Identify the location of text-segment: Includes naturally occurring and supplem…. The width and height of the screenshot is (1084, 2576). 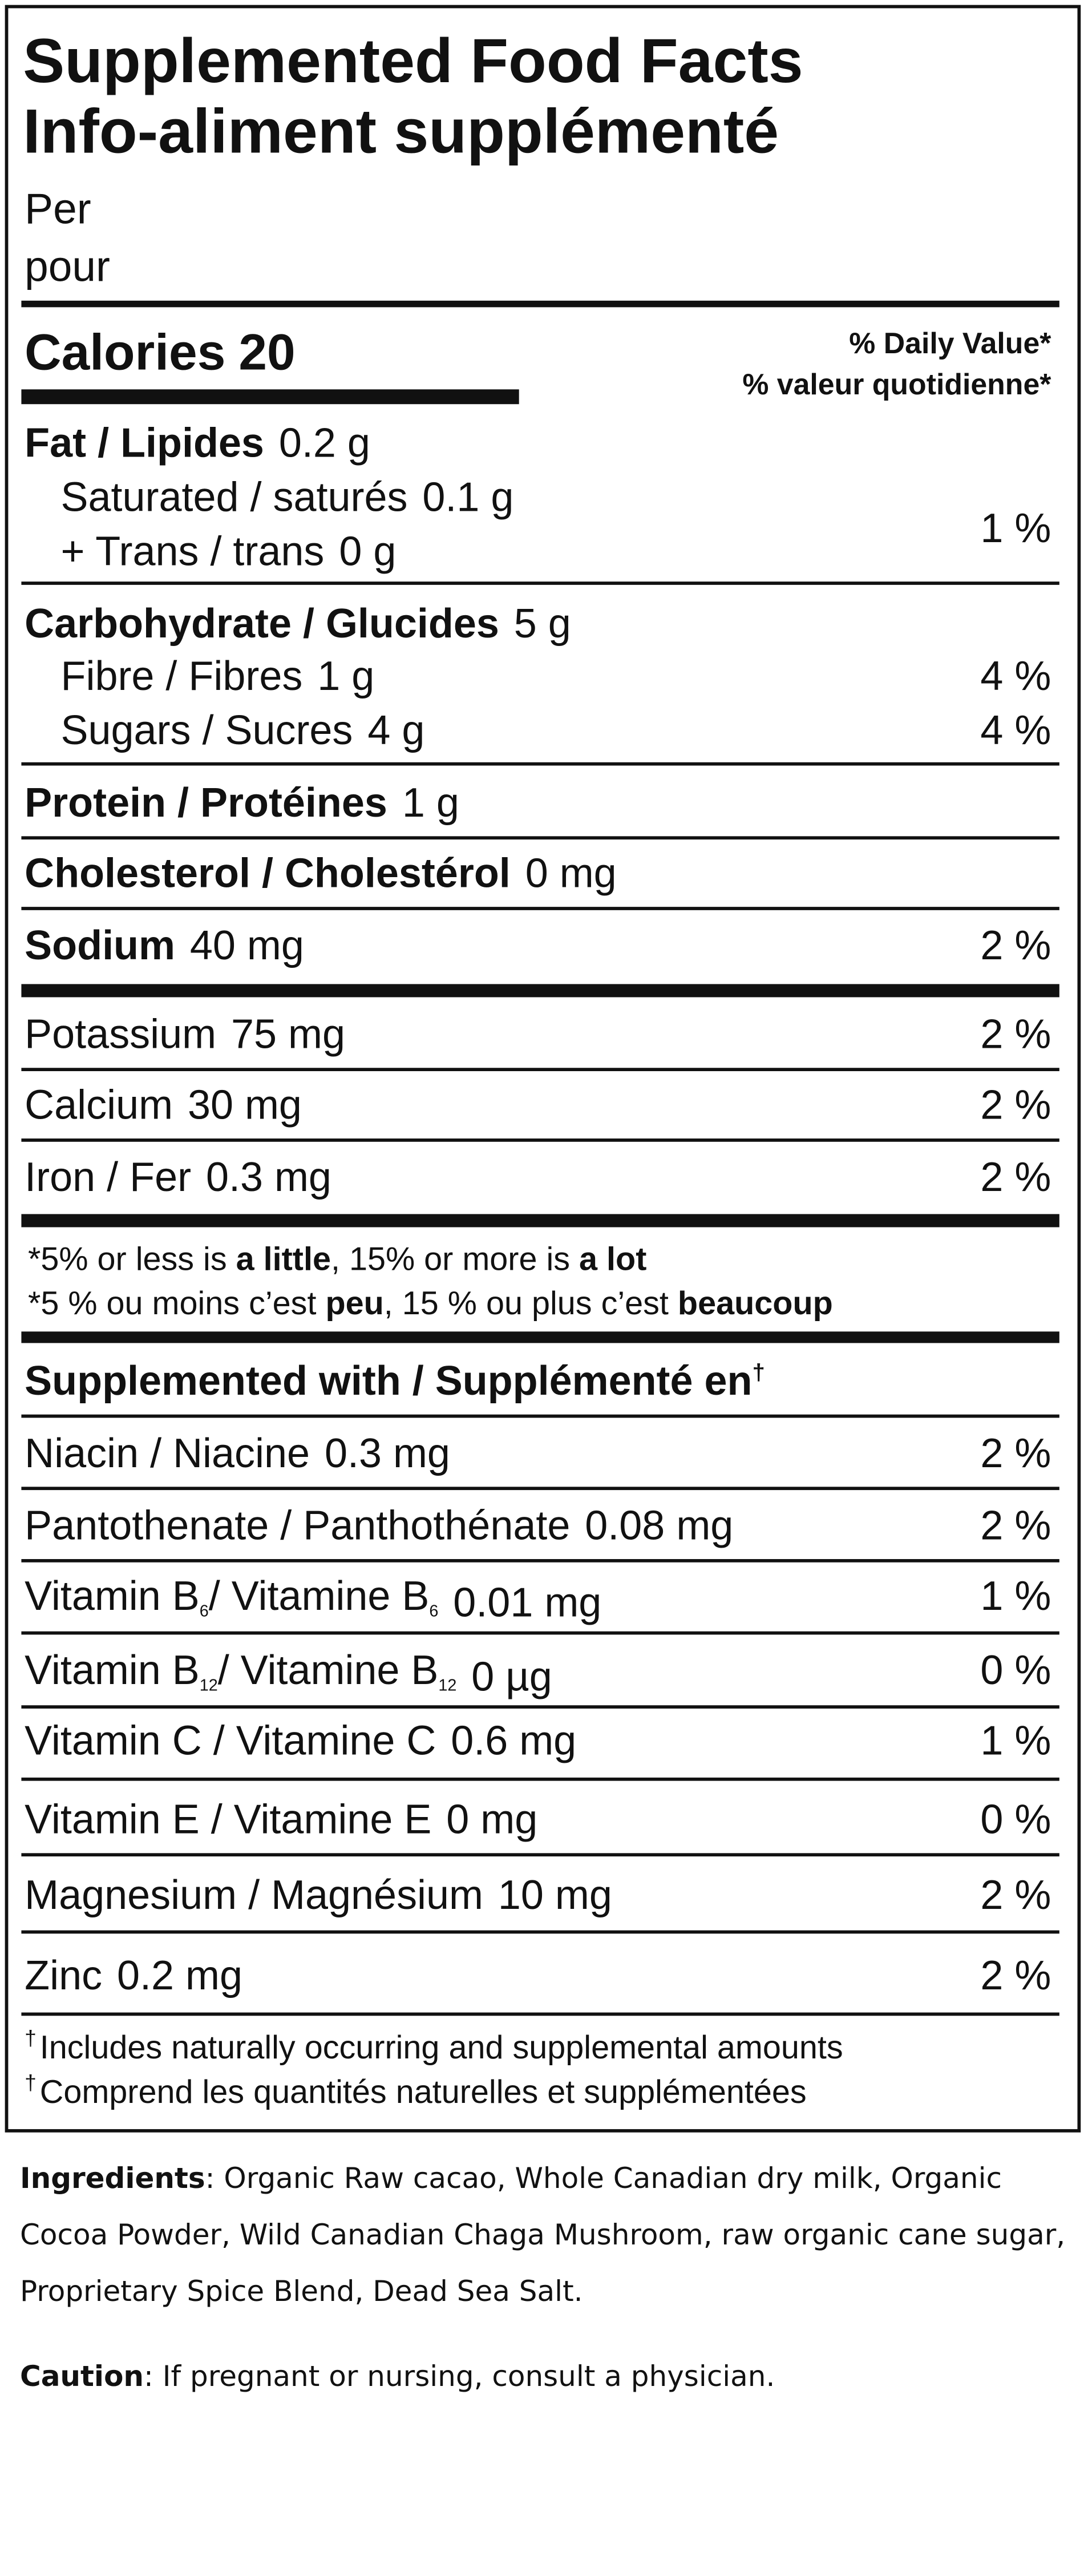
(441, 2047).